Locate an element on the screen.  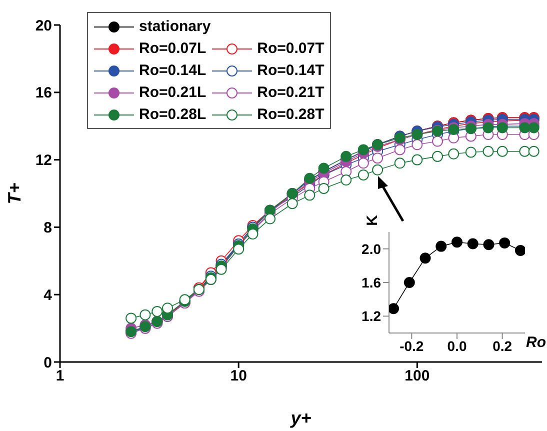
x-tick-label: -0.2 is located at coordinates (412, 346).